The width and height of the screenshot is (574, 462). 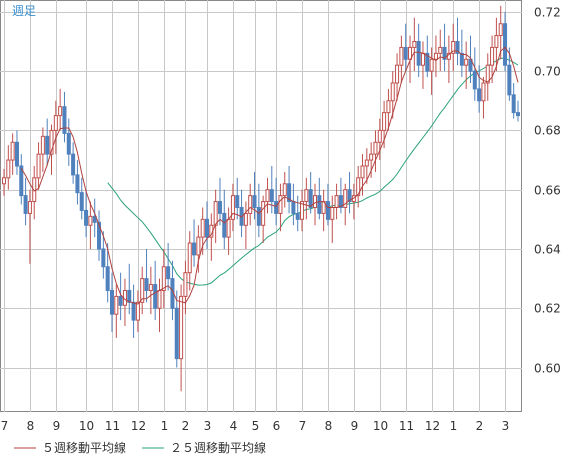 I want to click on x-tick-label: 6, so click(x=277, y=426).